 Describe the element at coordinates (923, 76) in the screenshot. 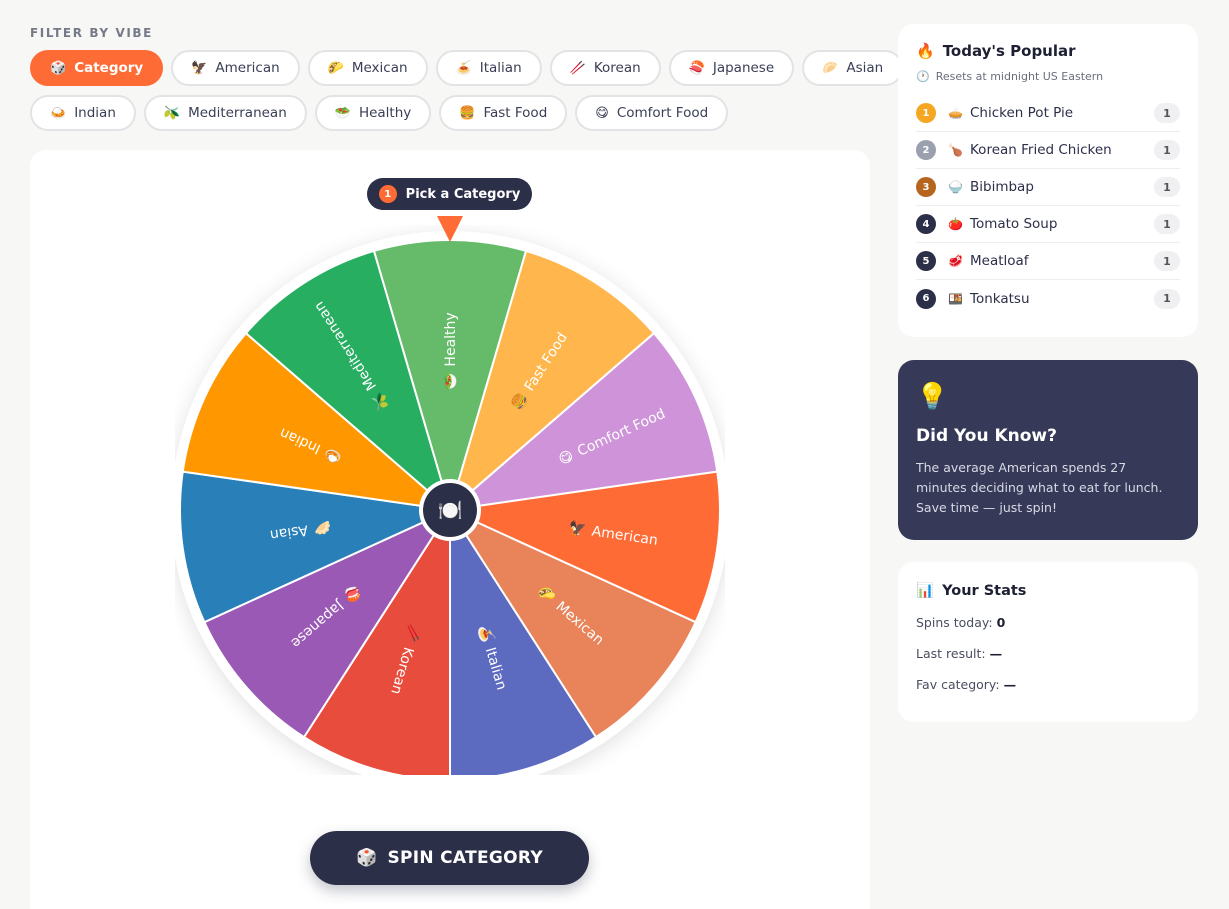

I see `clock-icon: 🕐` at that location.